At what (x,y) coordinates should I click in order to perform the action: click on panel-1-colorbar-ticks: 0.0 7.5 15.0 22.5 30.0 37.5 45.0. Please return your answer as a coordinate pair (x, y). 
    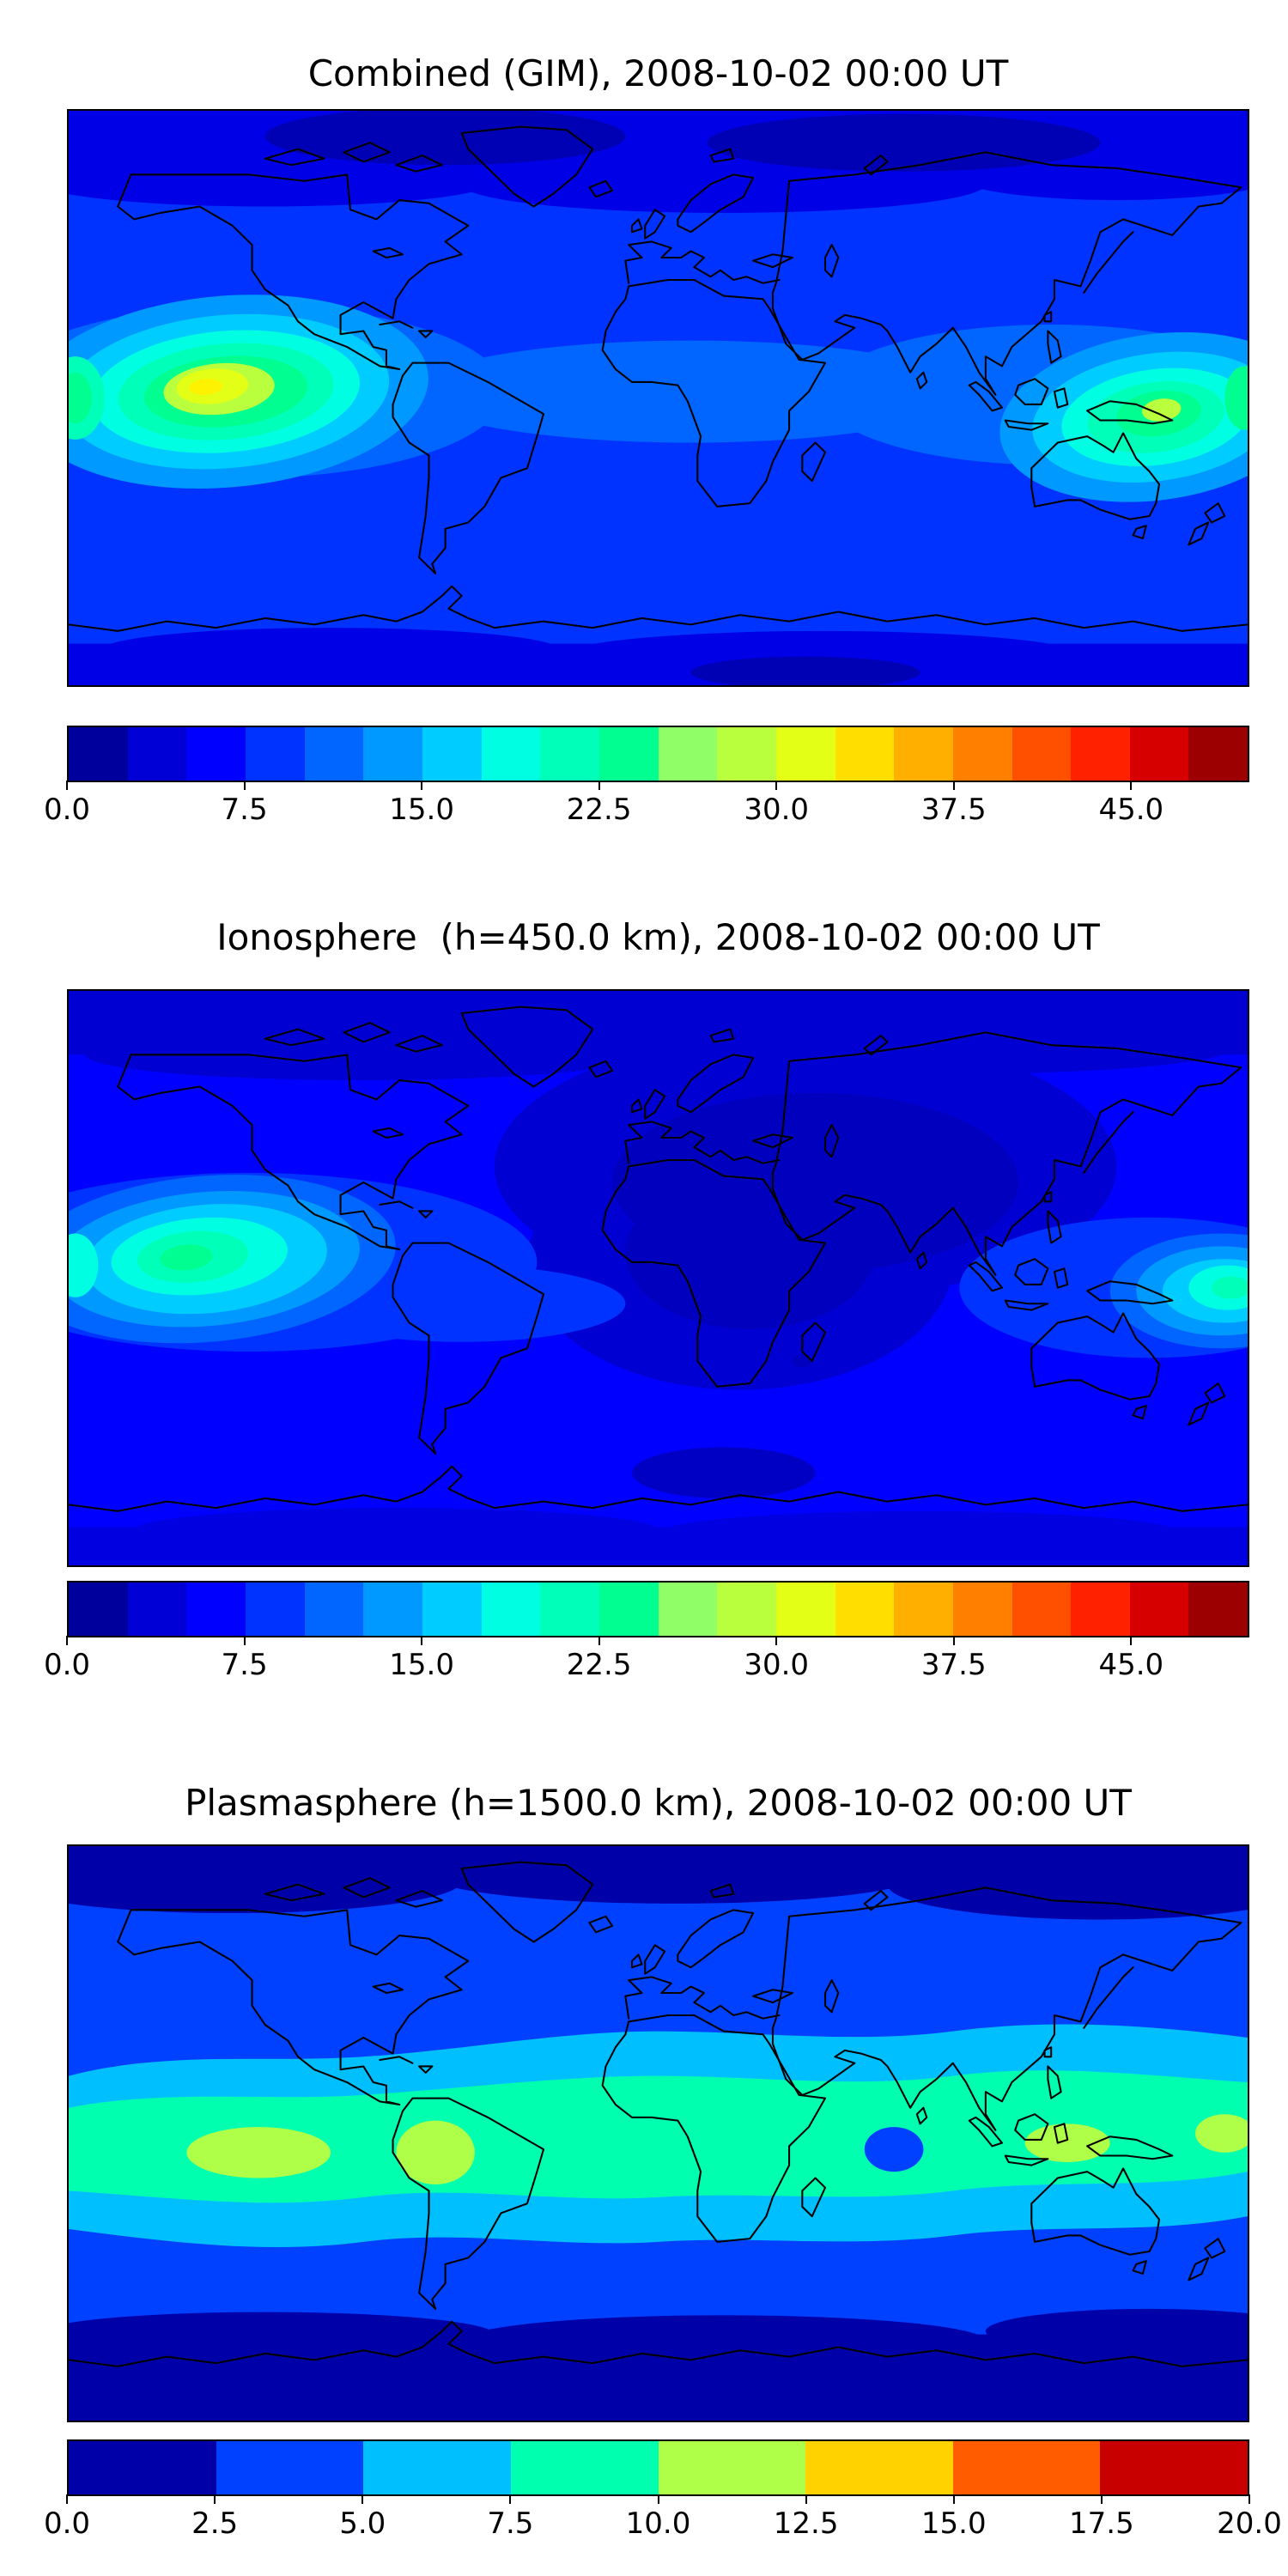
    Looking at the image, I should click on (647, 811).